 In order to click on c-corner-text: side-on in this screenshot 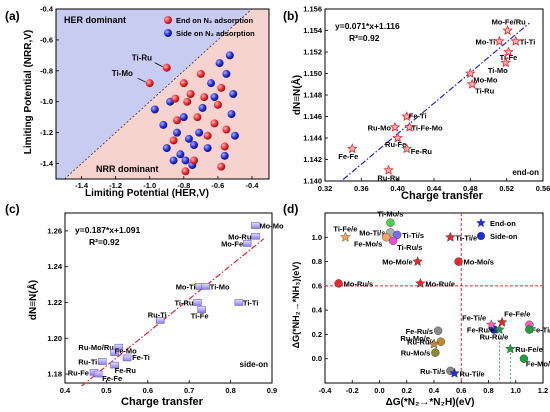, I will do `click(254, 364)`.